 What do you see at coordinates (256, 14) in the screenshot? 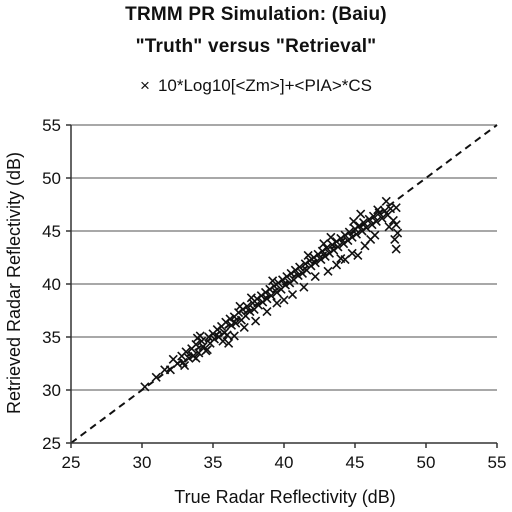
I see `chart-title-line-1: TRMM PR Simulation: (Baiu)` at bounding box center [256, 14].